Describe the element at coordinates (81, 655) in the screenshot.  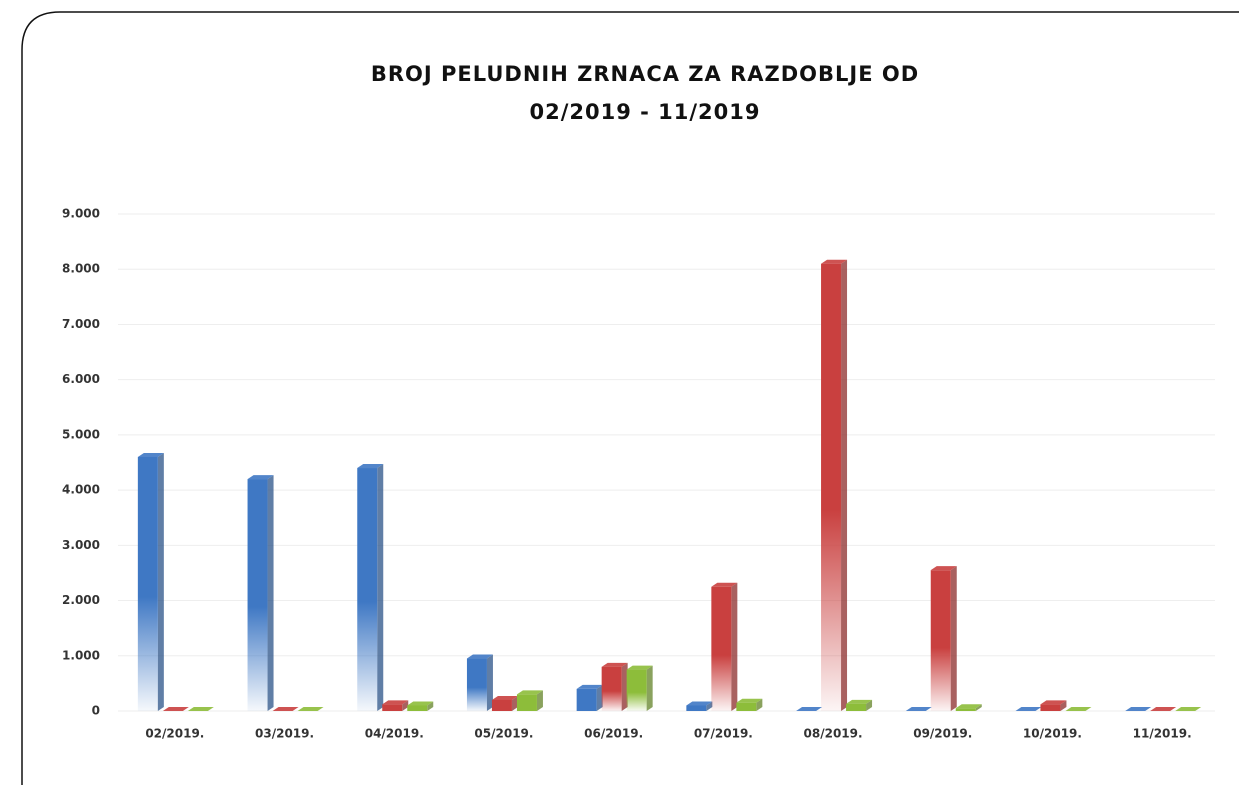
I see `y-tick-label: 1.000` at that location.